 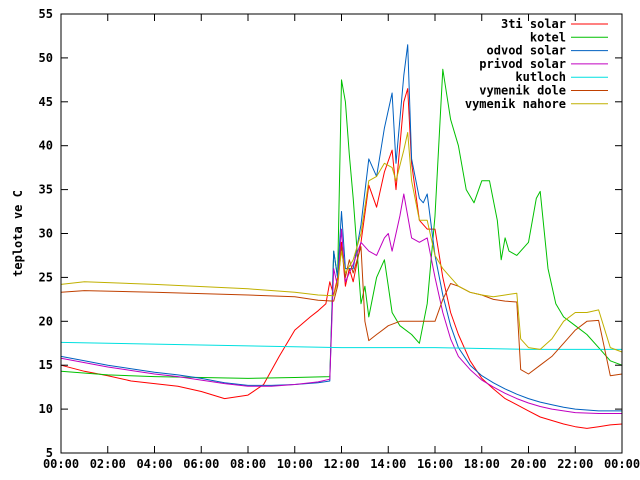 I want to click on y-tick-label: 10, so click(x=46, y=409).